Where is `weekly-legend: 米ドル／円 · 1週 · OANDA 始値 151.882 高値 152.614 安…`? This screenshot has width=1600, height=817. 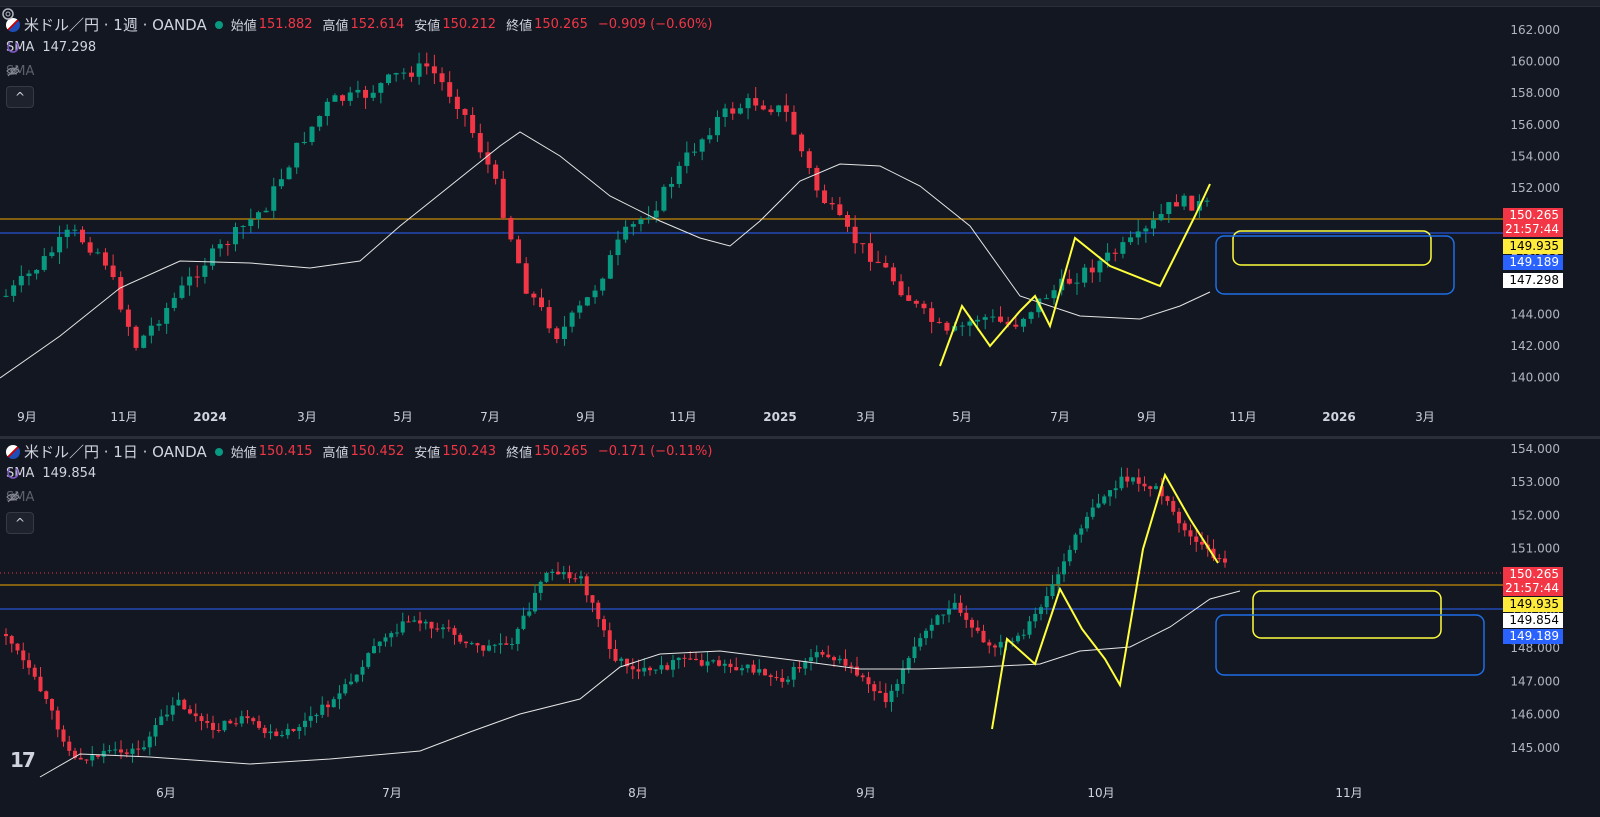 weekly-legend: 米ドル／円 · 1週 · OANDA 始値 151.882 高値 152.614 安… is located at coordinates (359, 24).